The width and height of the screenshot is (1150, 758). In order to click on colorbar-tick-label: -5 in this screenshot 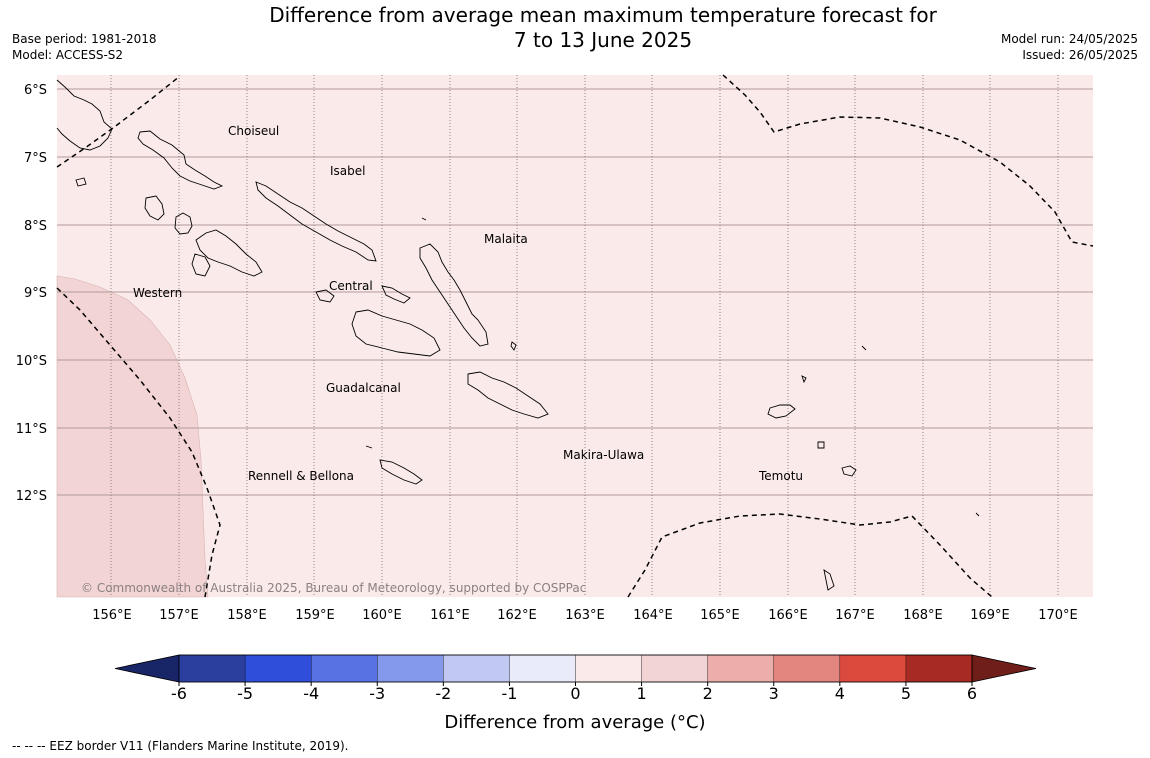, I will do `click(245, 693)`.